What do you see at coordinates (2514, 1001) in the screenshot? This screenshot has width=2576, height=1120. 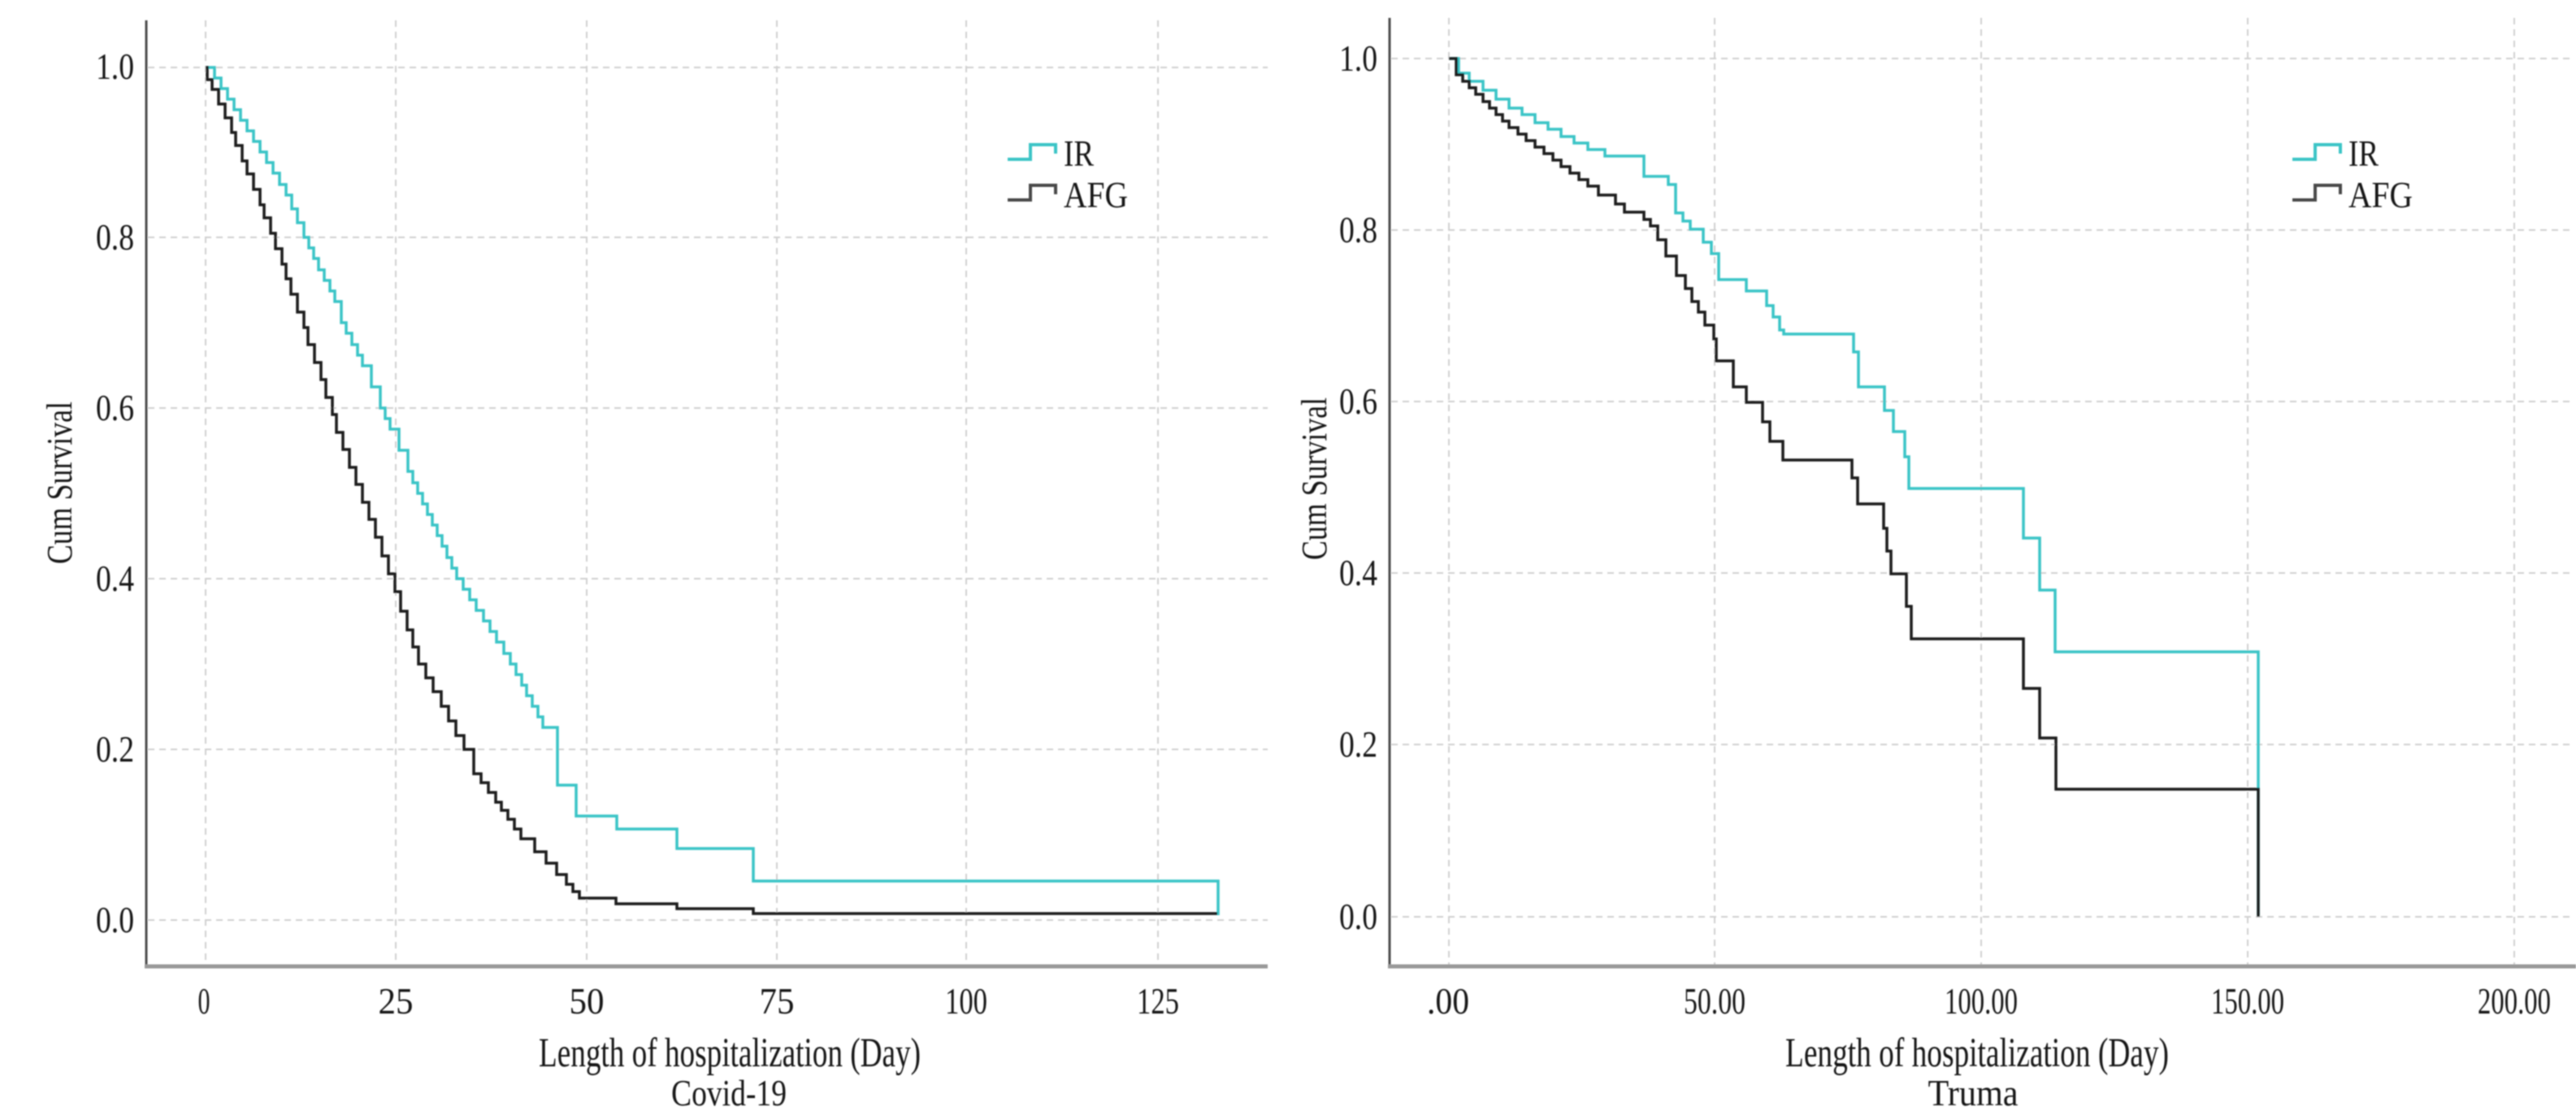 I see `svg-text: 200.00` at bounding box center [2514, 1001].